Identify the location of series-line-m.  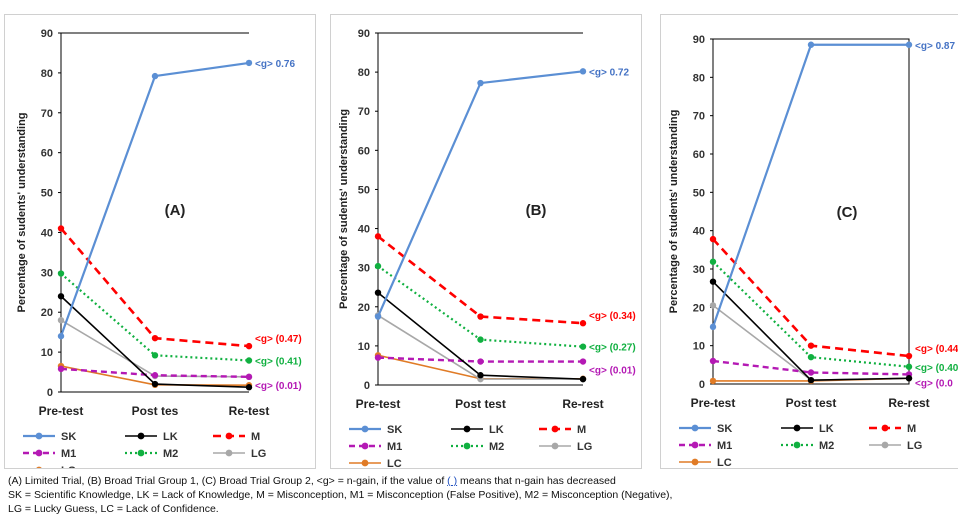
(811, 298).